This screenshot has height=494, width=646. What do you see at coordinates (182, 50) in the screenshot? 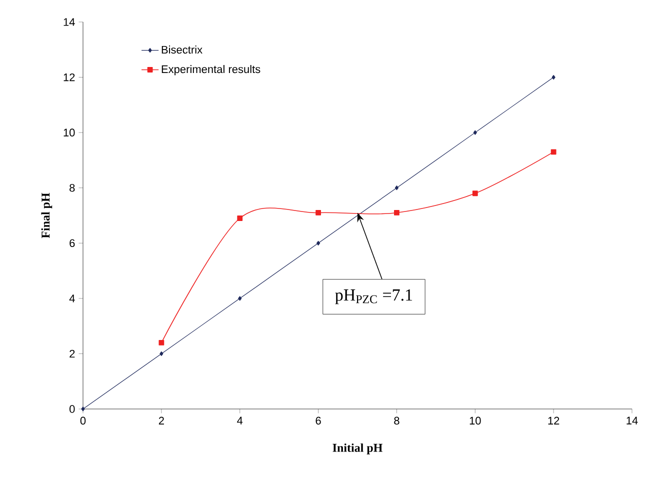
I see `legend-label: Bisectrix` at bounding box center [182, 50].